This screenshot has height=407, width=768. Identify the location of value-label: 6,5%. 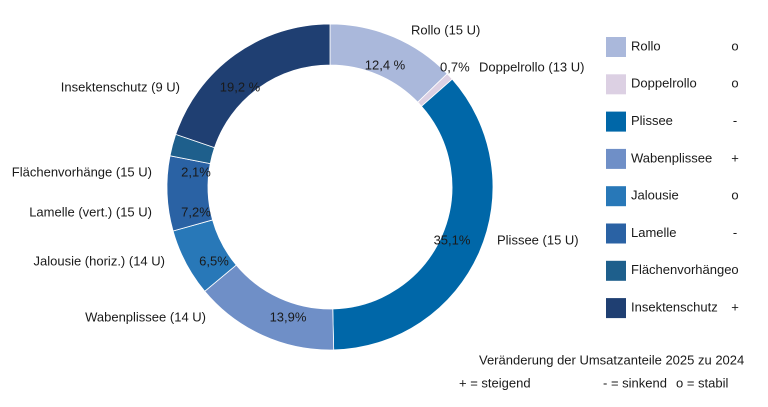
(214, 260).